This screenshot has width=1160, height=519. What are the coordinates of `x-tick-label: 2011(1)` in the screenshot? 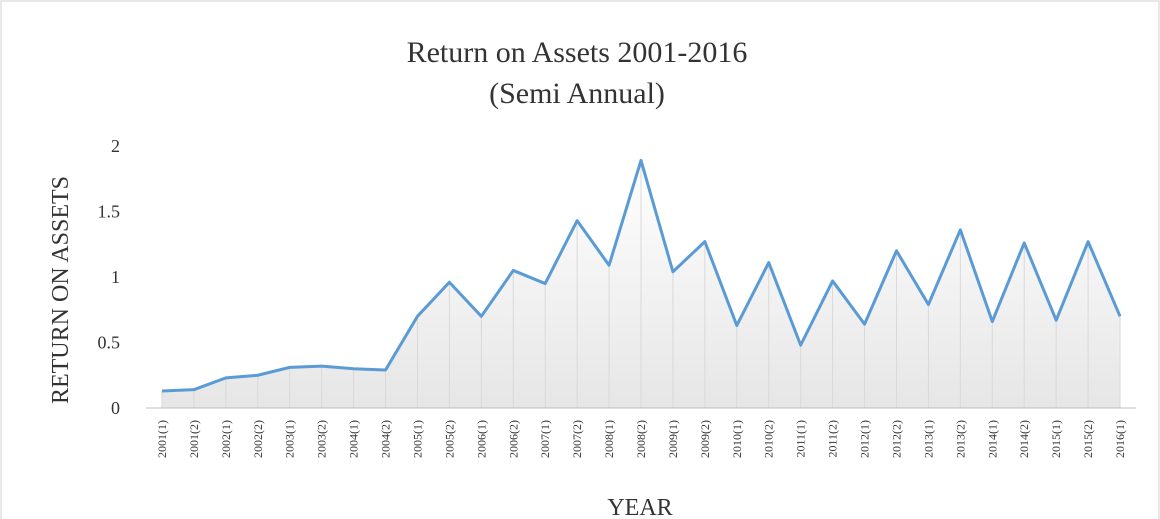 It's located at (801, 439).